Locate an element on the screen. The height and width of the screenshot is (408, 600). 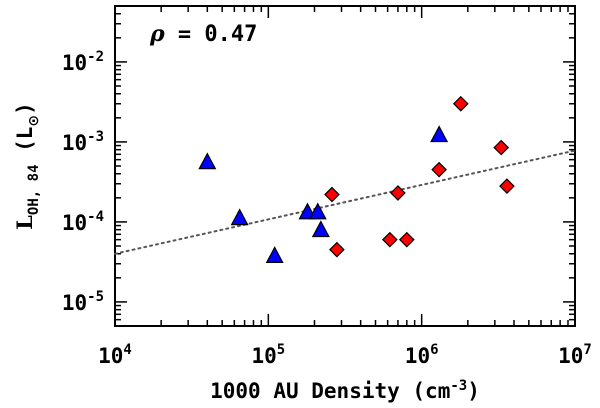
x-tick-label: 10⁷ is located at coordinates (575, 355).